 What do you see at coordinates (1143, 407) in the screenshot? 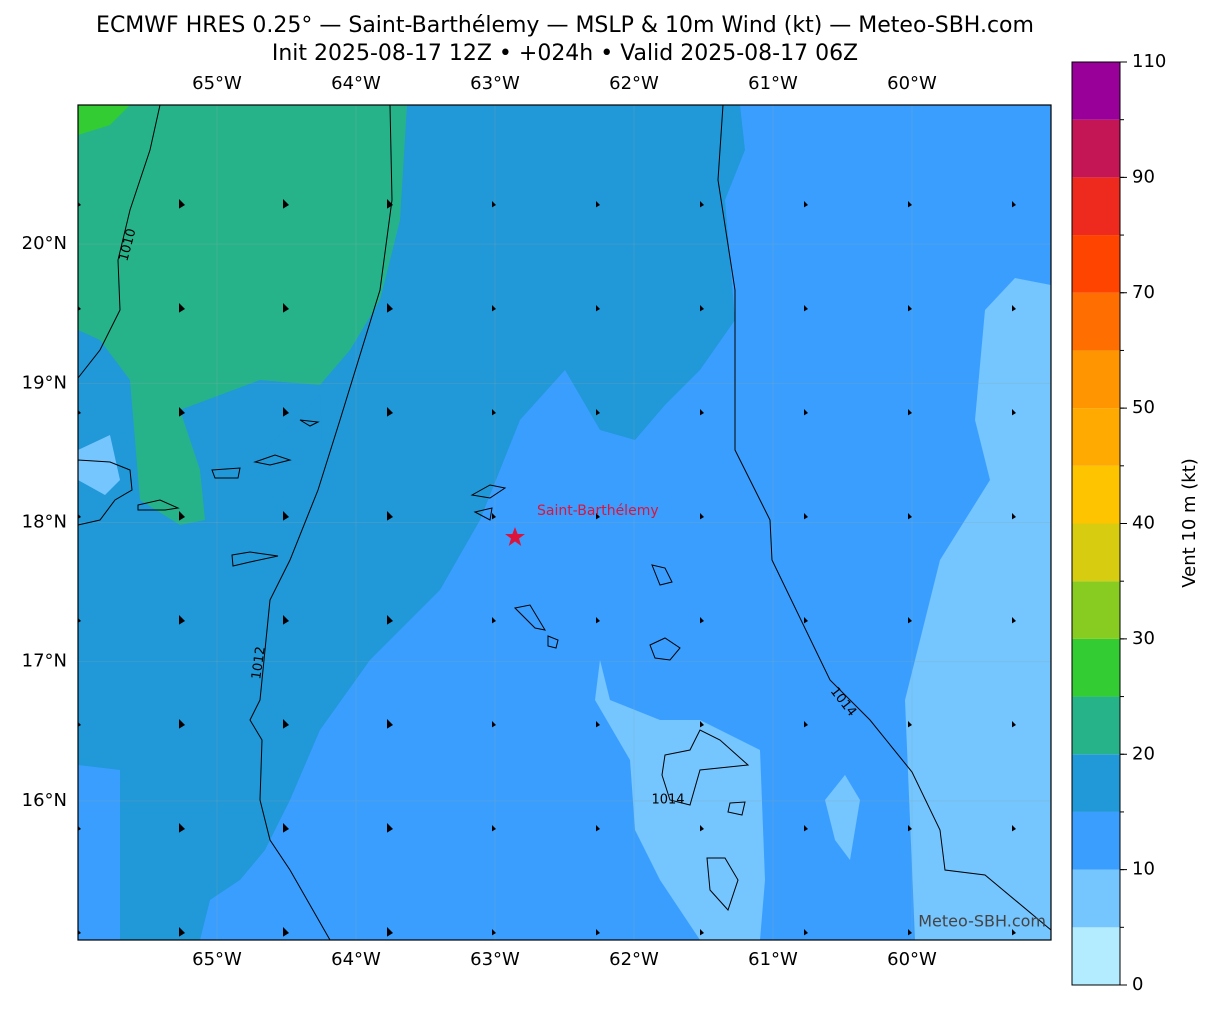
I see `colorbar-tick-label: 50` at bounding box center [1143, 407].